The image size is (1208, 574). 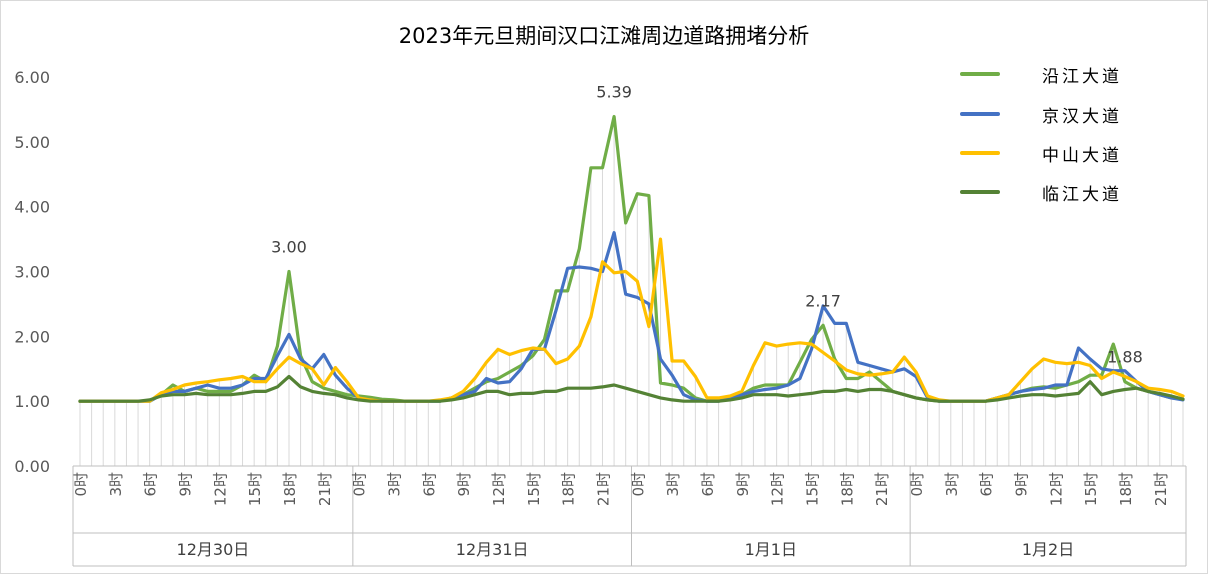 I want to click on legend-line-jinghan, so click(x=980, y=114).